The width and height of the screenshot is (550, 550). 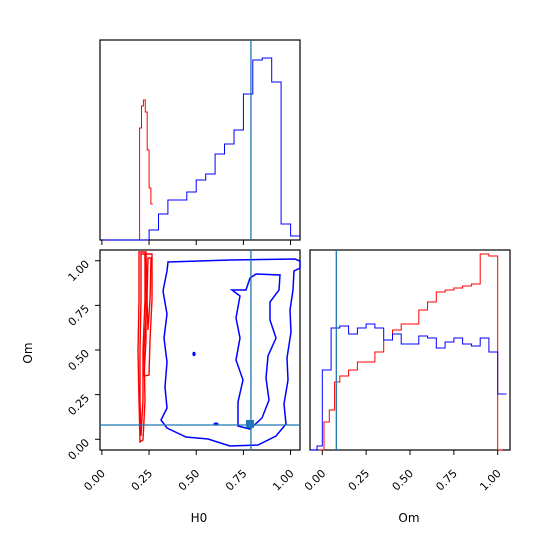 What do you see at coordinates (403, 480) in the screenshot?
I see `om-xtick-label-2: 0.50` at bounding box center [403, 480].